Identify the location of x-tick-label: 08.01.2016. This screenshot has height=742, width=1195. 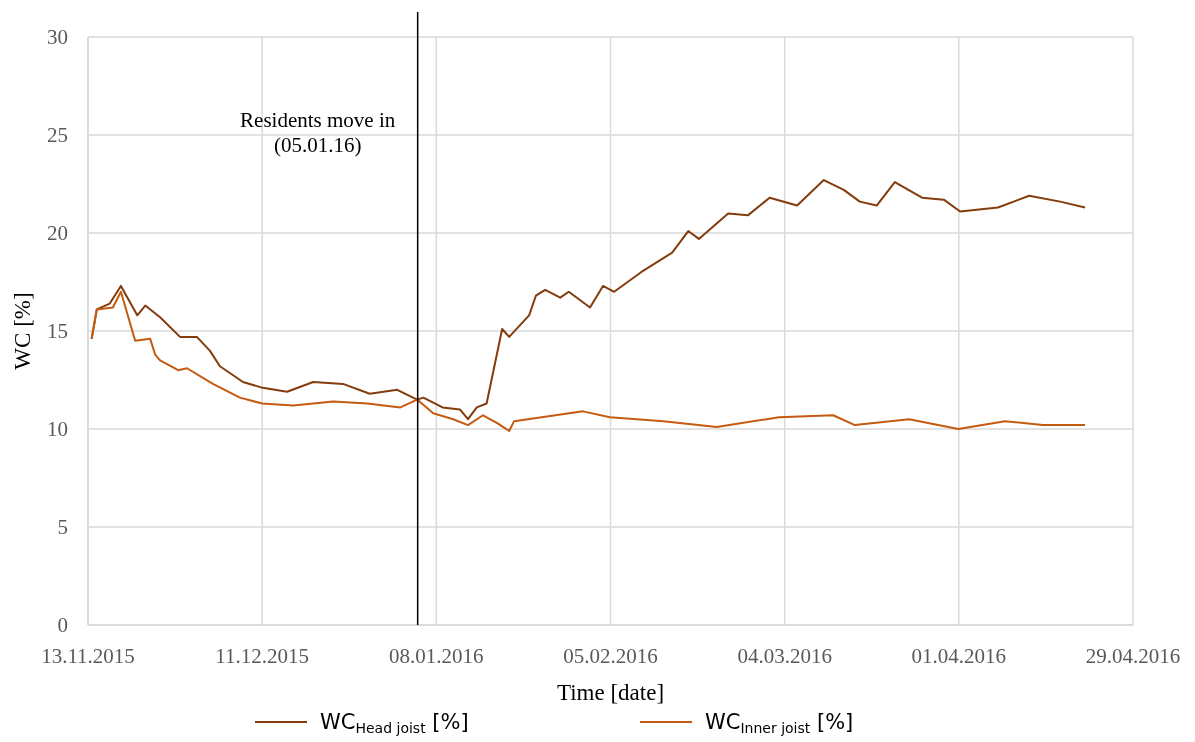
(436, 656).